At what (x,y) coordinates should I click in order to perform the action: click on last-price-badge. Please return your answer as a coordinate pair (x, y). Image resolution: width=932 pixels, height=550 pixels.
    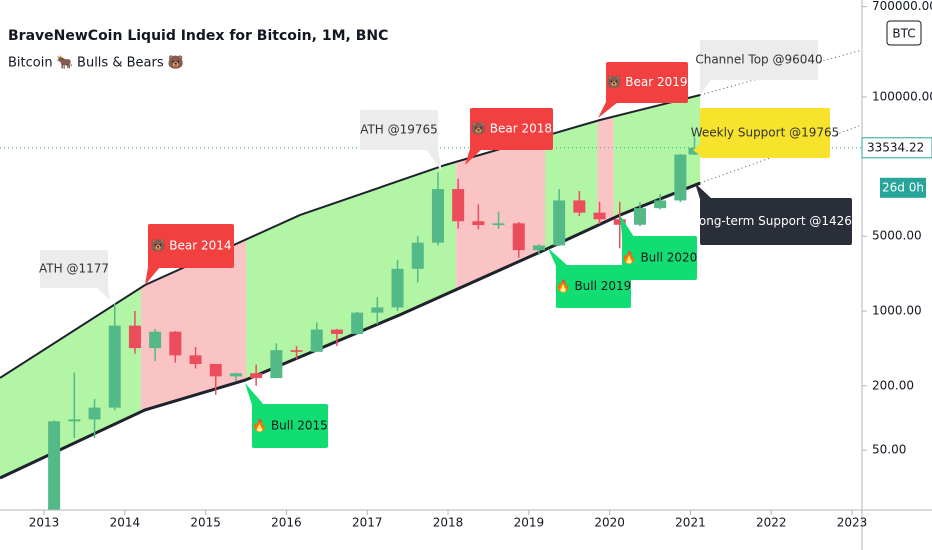
    Looking at the image, I should click on (896, 148).